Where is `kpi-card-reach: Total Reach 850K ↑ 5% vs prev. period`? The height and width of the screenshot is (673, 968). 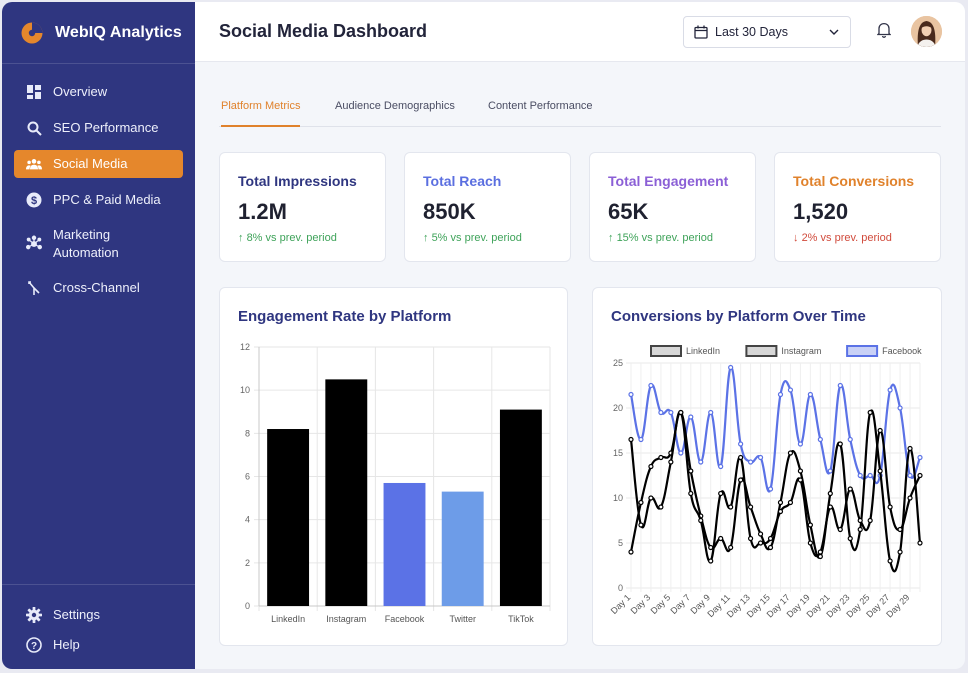 kpi-card-reach: Total Reach 850K ↑ 5% vs prev. period is located at coordinates (487, 207).